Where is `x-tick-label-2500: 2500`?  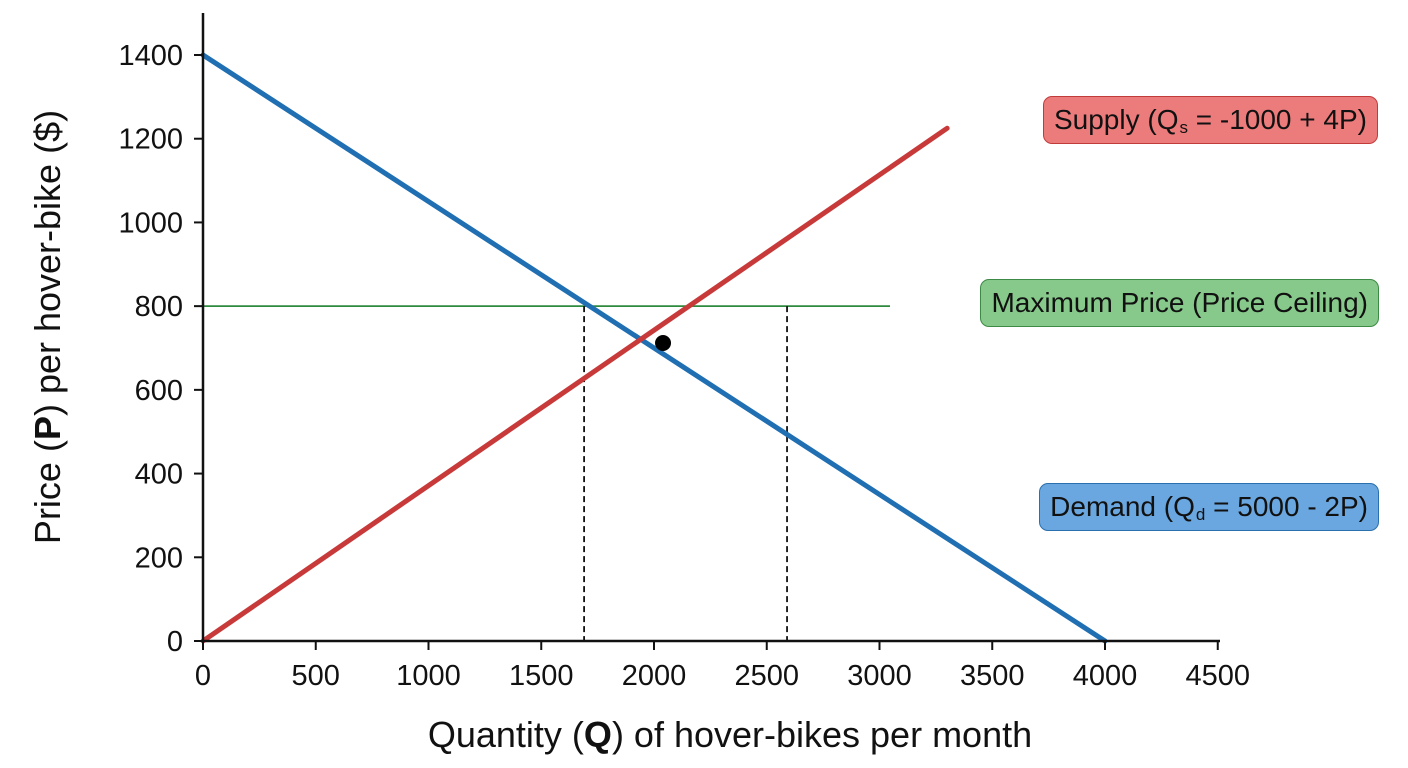
x-tick-label-2500: 2500 is located at coordinates (766, 676).